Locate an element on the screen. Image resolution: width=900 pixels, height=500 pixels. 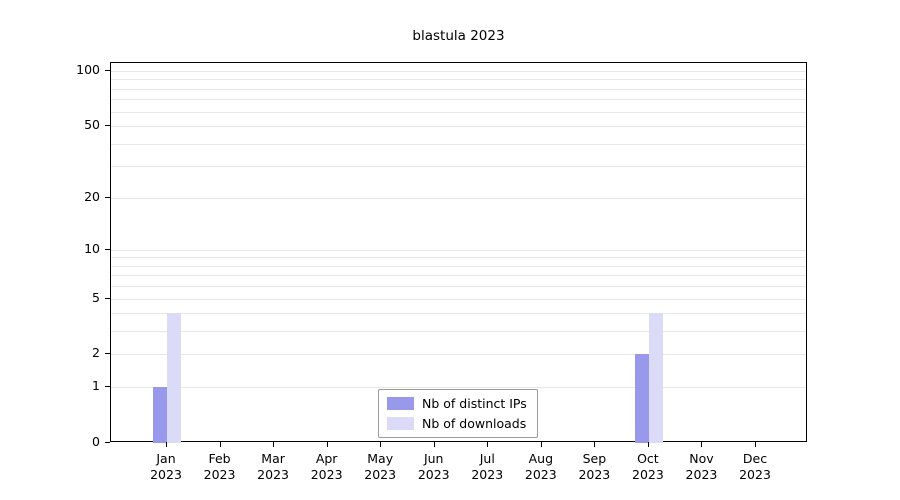
y-tick-label: 100 is located at coordinates (88, 69).